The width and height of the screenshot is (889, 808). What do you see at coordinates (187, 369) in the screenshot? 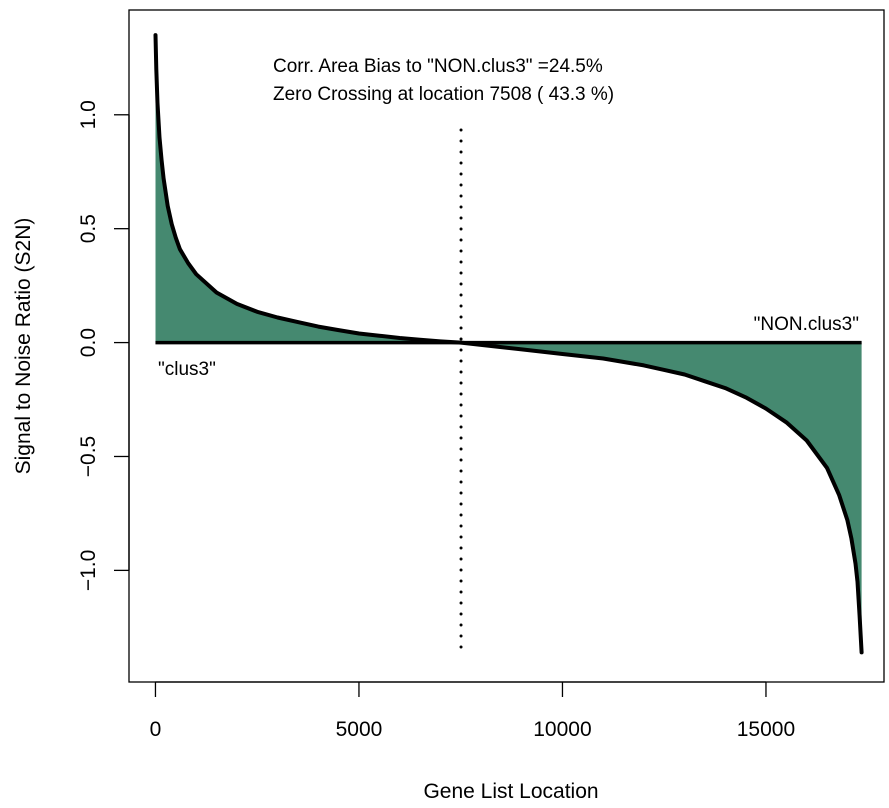
I see `class-label-left: "clus3"` at bounding box center [187, 369].